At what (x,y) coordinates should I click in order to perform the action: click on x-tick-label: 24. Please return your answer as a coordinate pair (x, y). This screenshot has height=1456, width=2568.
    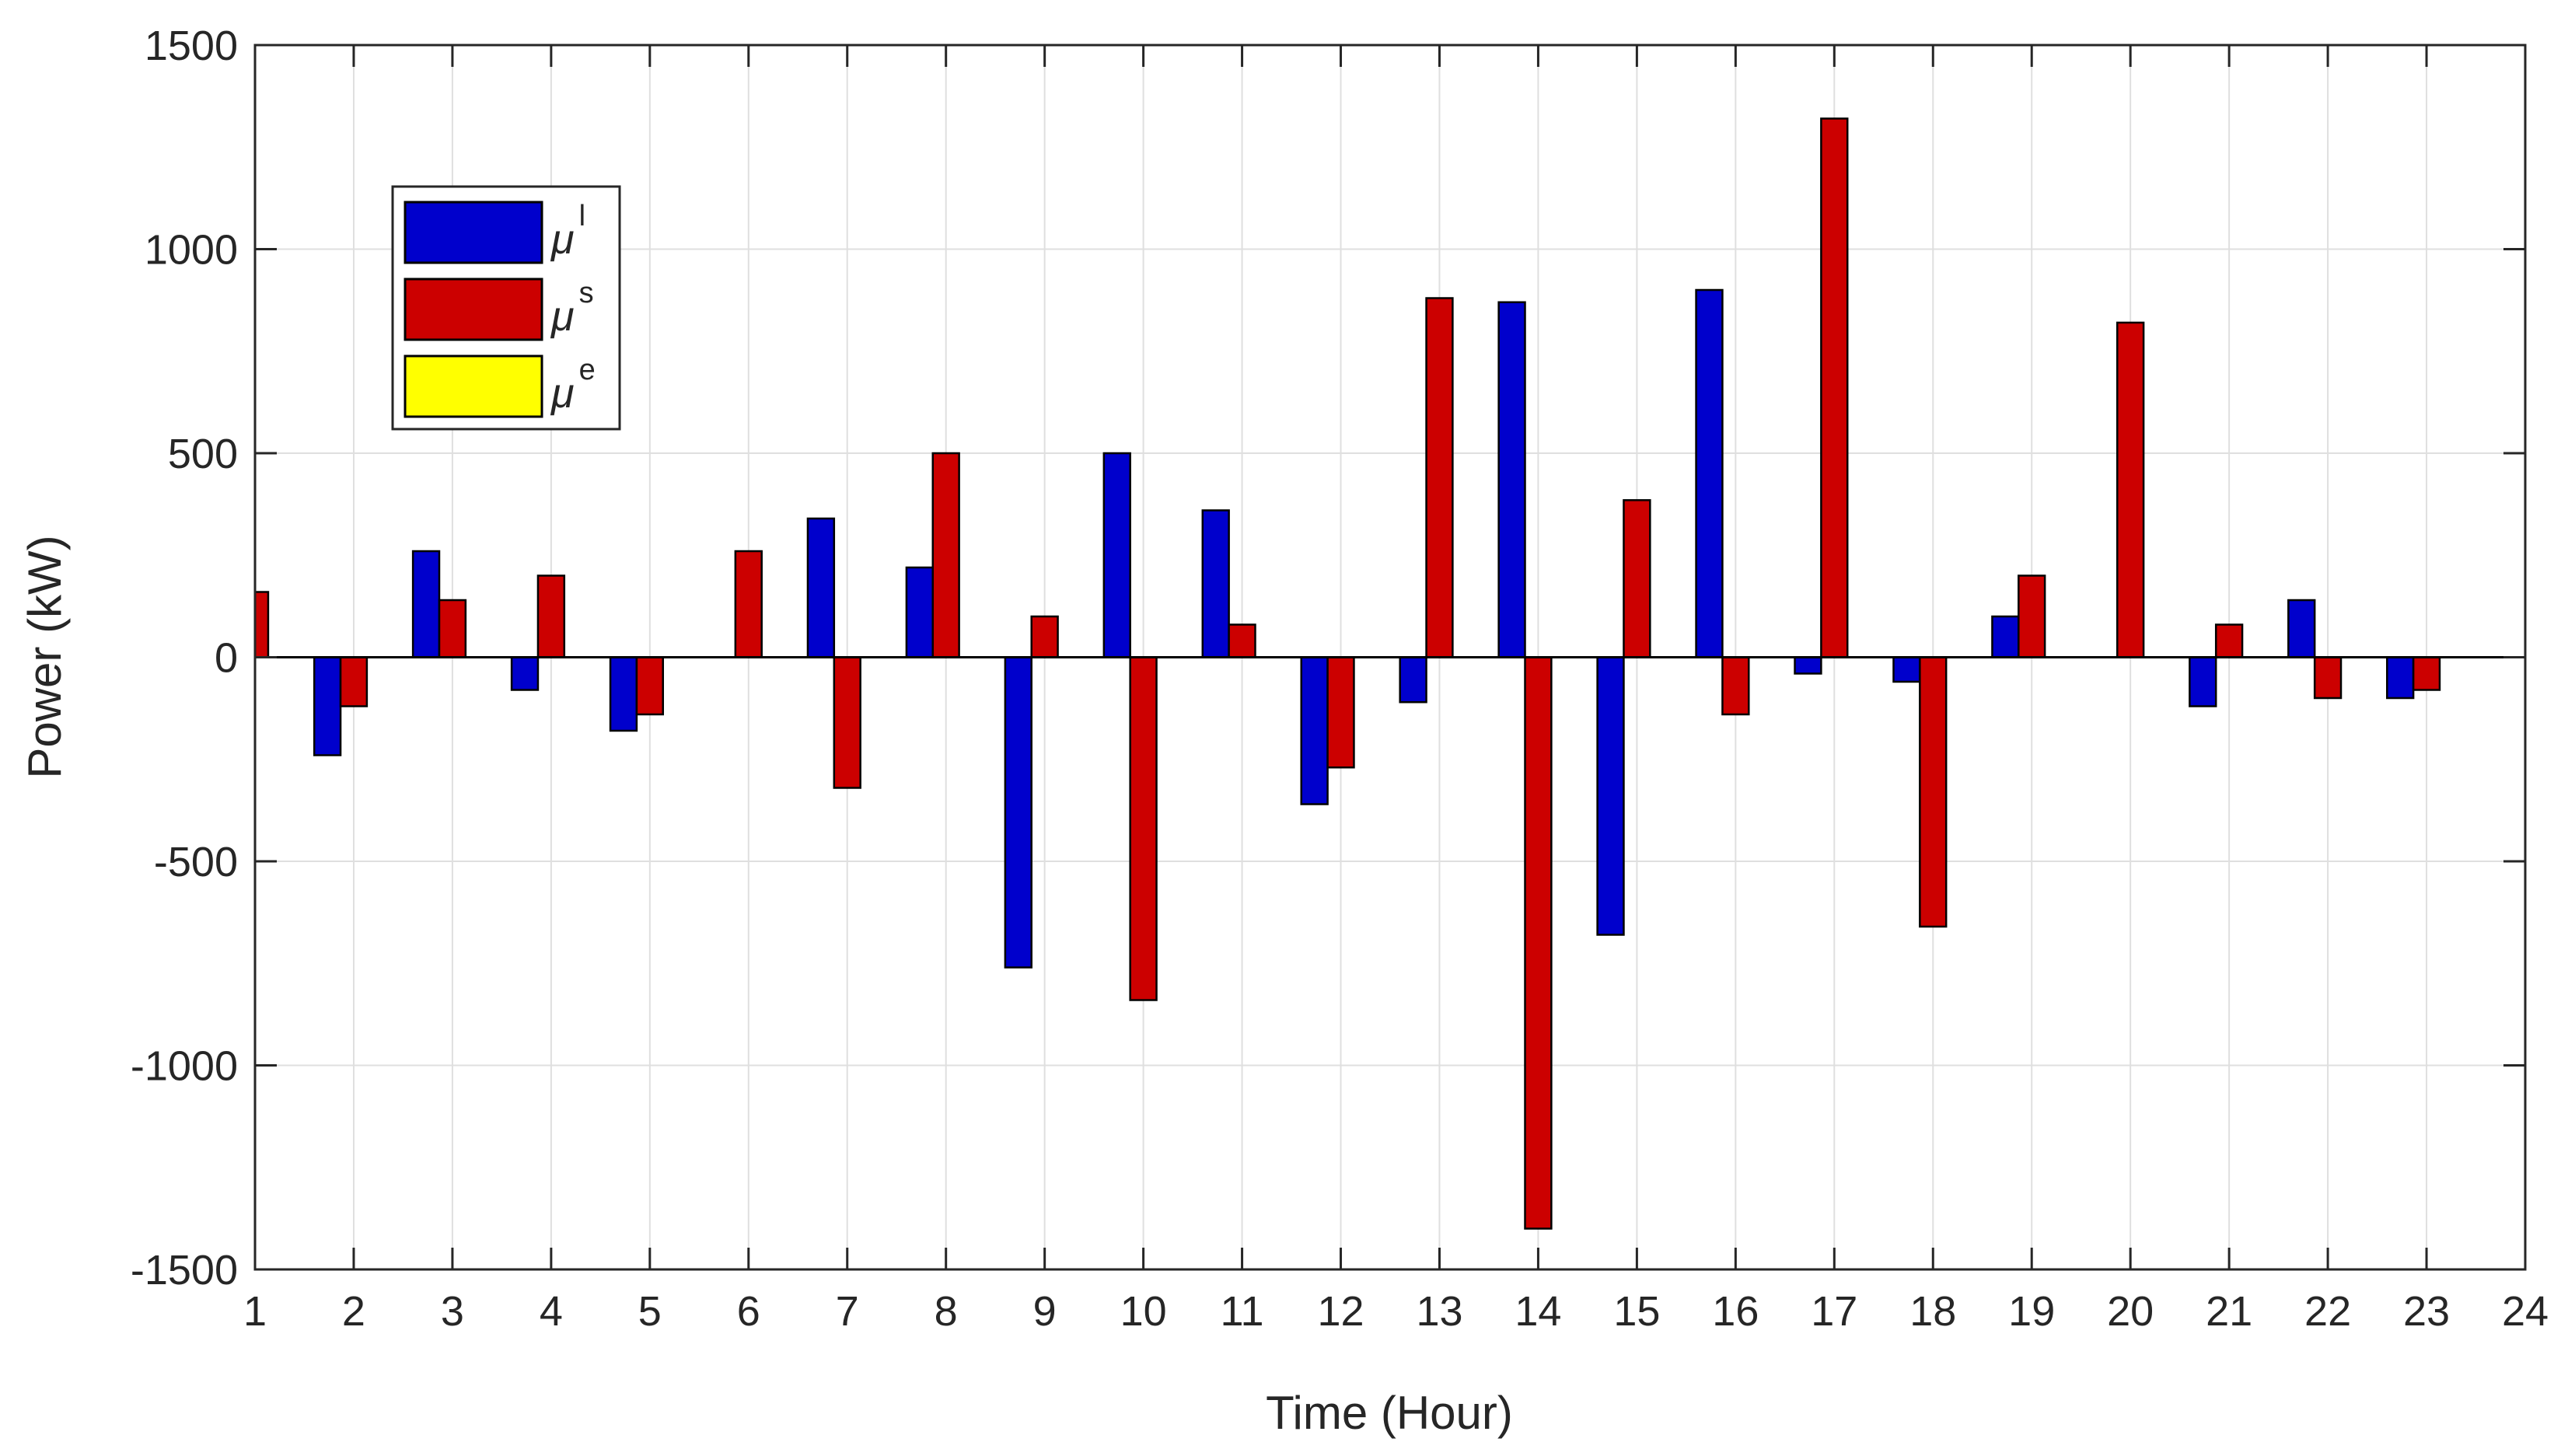
    Looking at the image, I should click on (2525, 1311).